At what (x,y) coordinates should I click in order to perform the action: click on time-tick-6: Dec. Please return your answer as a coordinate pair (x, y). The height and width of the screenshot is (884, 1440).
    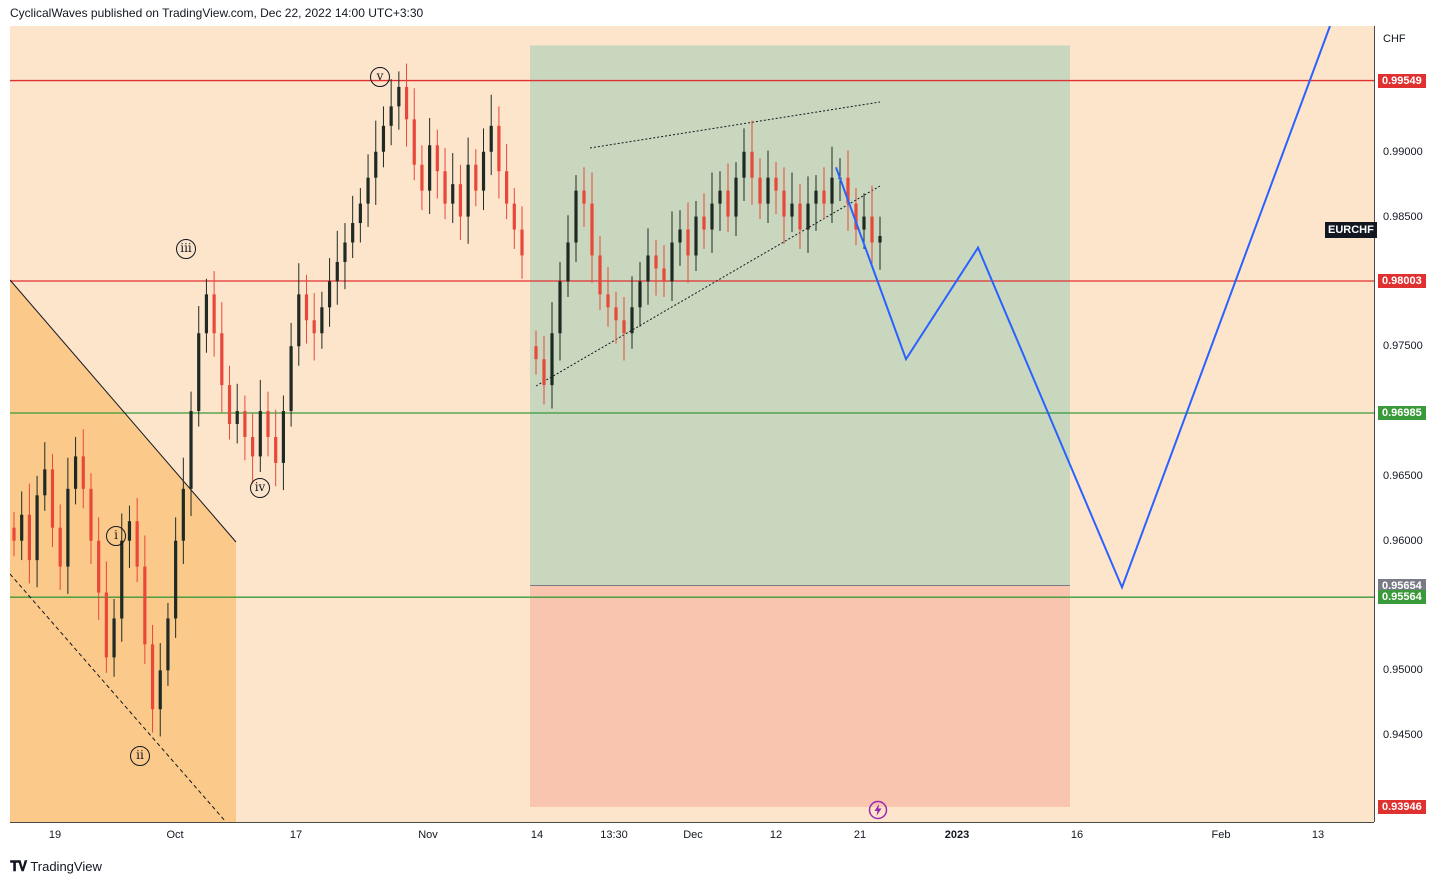
    Looking at the image, I should click on (693, 835).